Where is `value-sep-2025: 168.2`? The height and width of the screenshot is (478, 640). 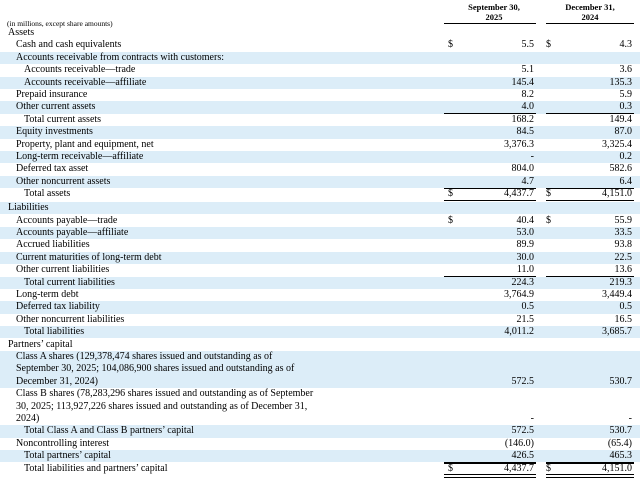
value-sep-2025: 168.2 is located at coordinates (523, 119).